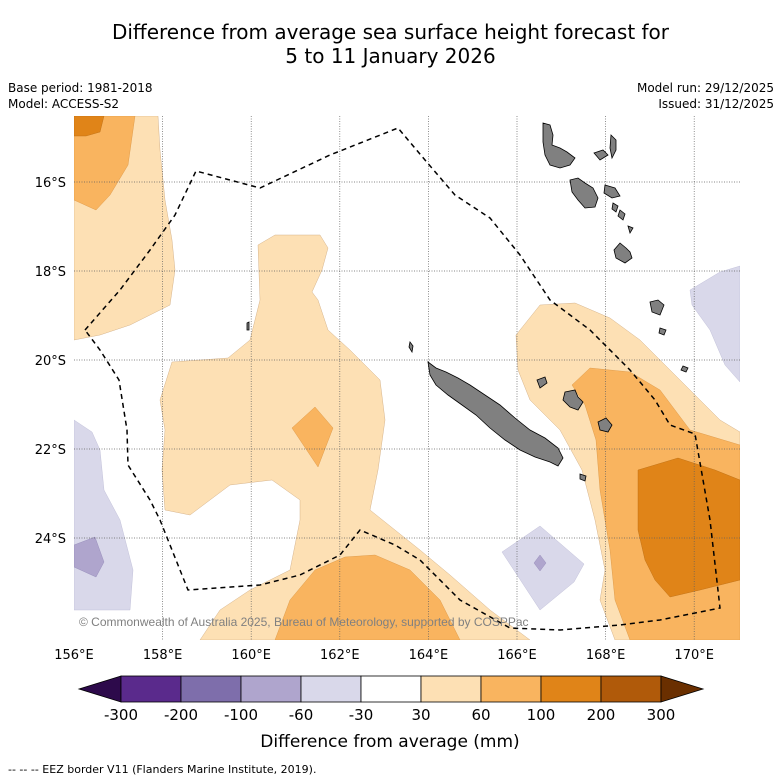 The height and width of the screenshot is (781, 781). I want to click on x-tick-160: 160°E, so click(251, 655).